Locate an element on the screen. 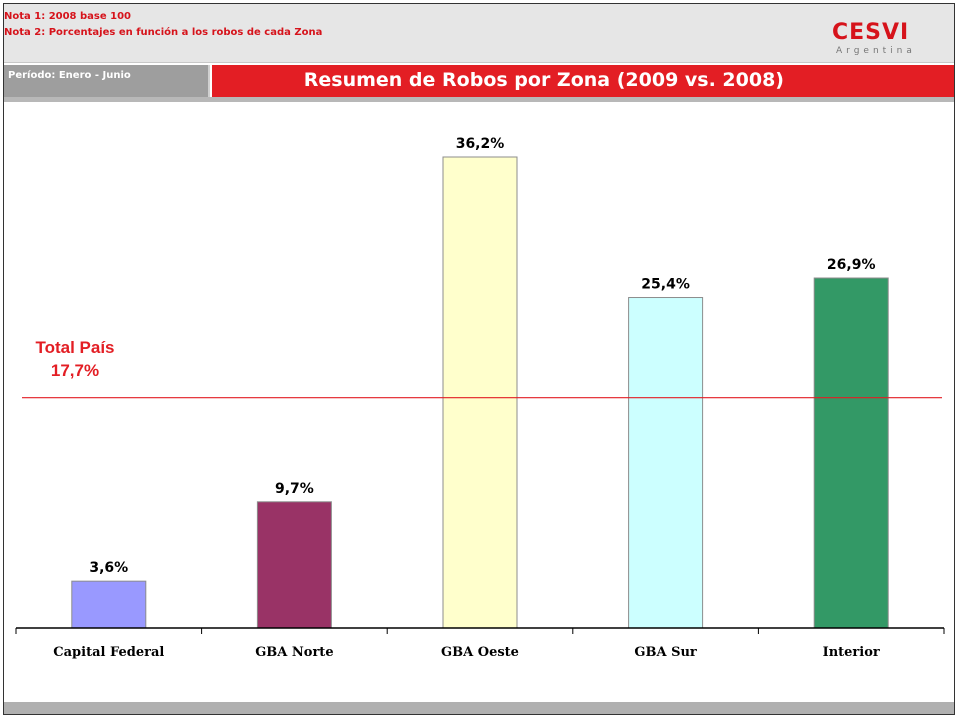 This screenshot has height=720, width=960. footer-bar is located at coordinates (479, 708).